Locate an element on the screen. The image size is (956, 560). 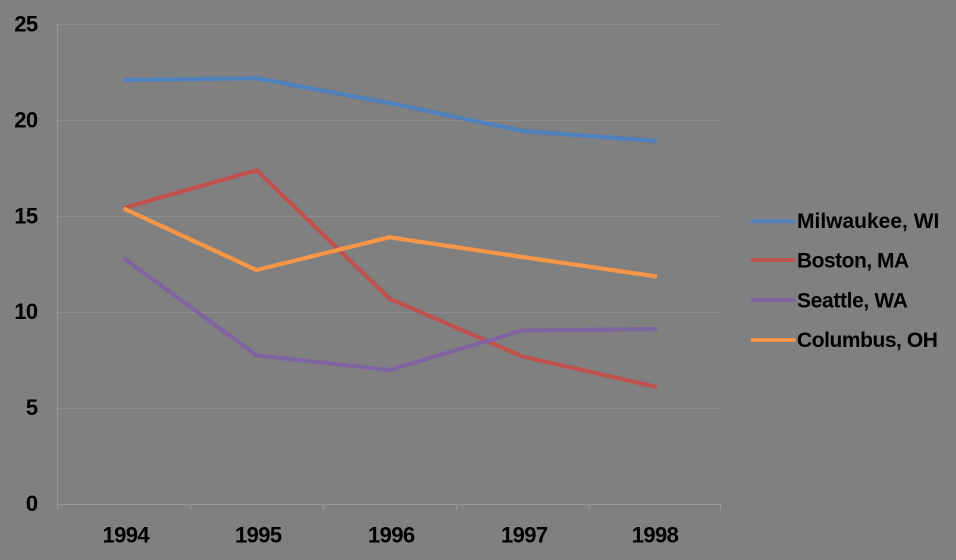
svg-text: Boston, MA is located at coordinates (853, 261).